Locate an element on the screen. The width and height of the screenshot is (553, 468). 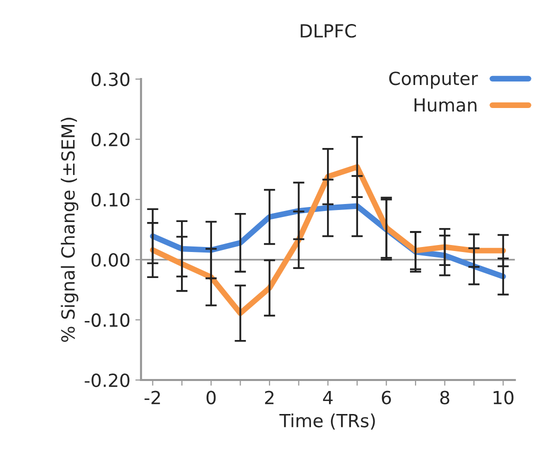
y-tick-label: 0.00 is located at coordinates (111, 260).